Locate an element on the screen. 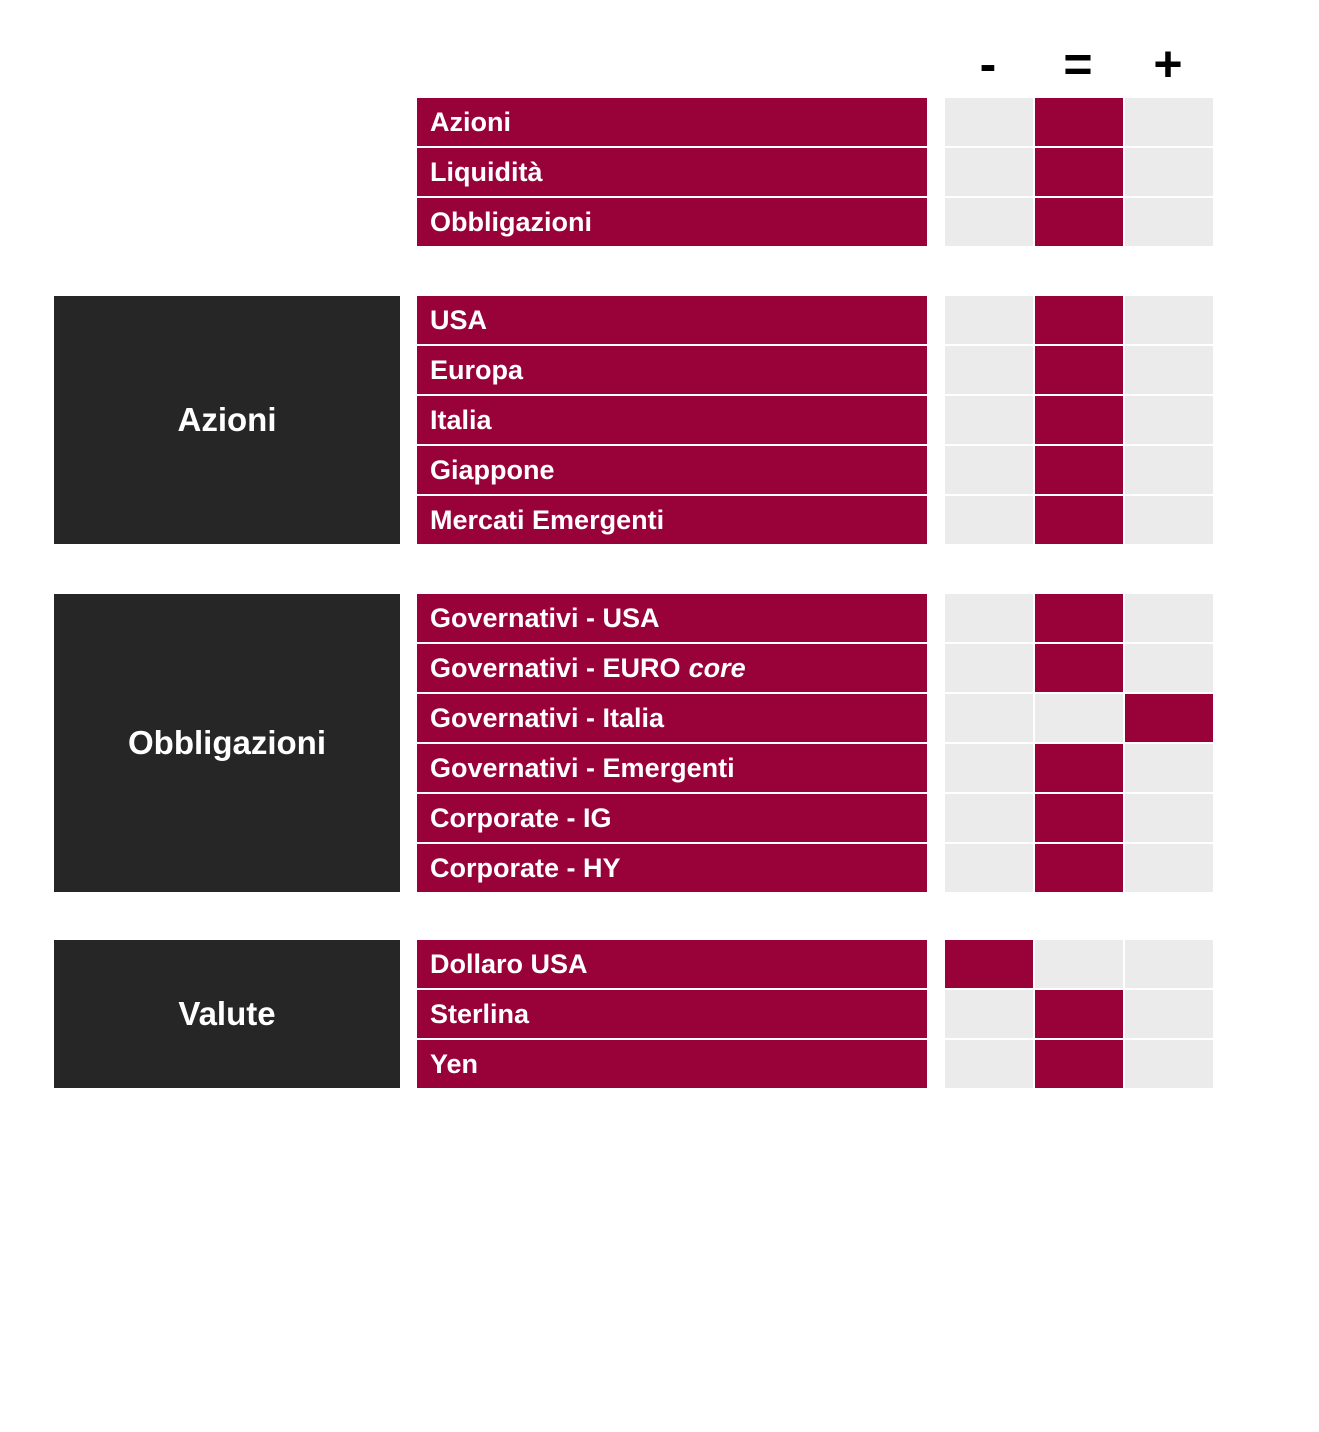 The image size is (1319, 1432). row-label-bar: Governativi - Italia is located at coordinates (672, 718).